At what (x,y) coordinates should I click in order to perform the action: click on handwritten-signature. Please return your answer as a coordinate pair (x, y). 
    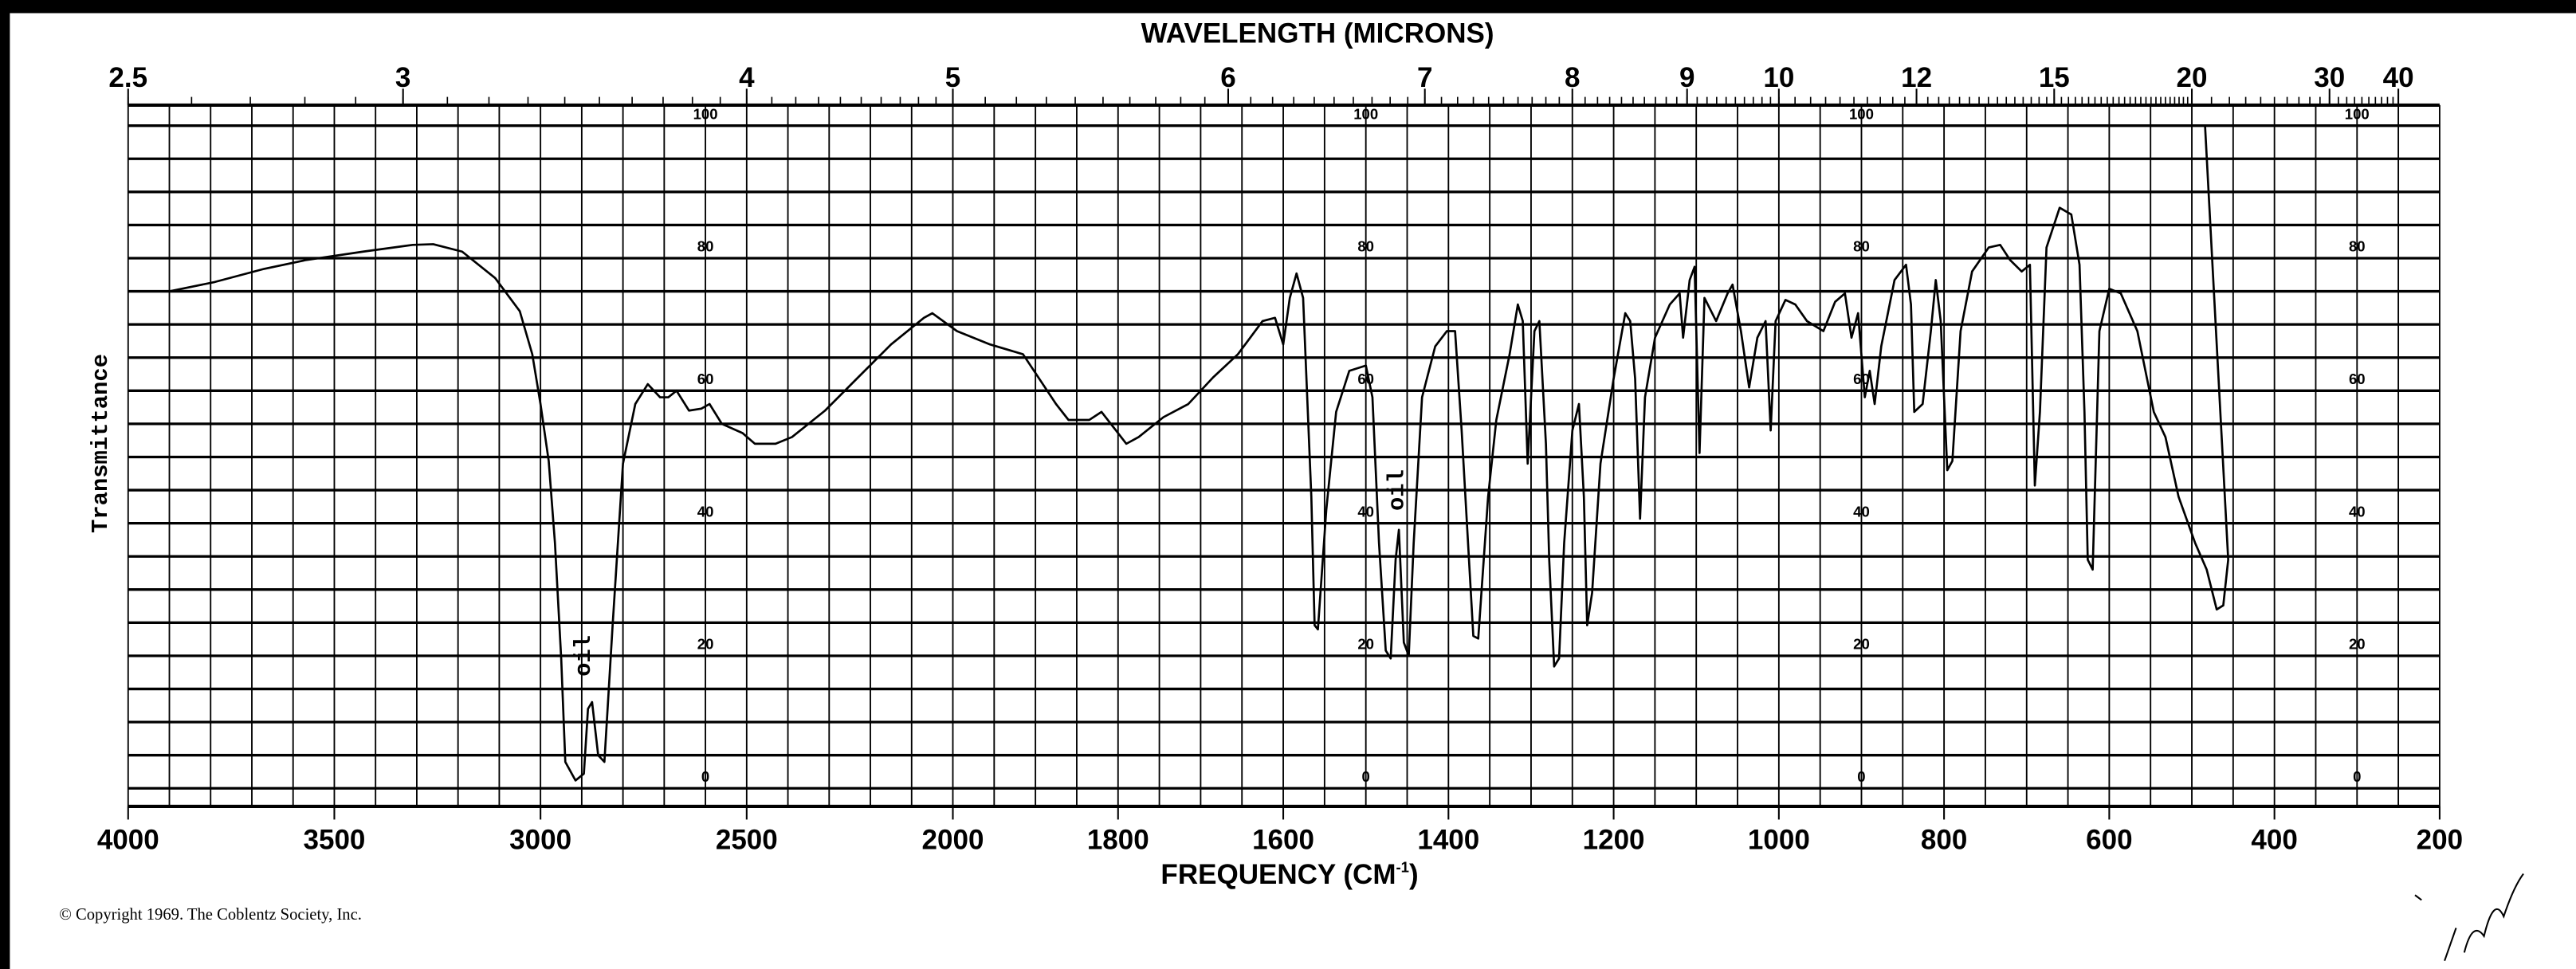
    Looking at the image, I should click on (2469, 917).